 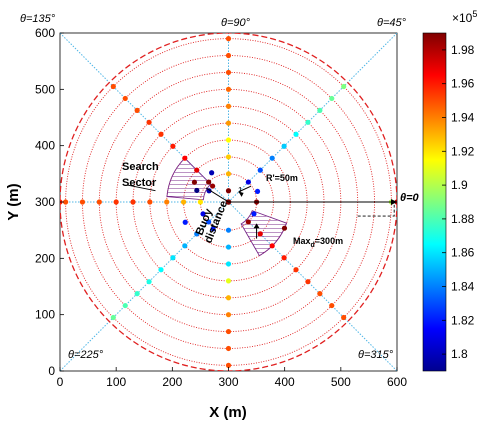 I want to click on colorbar-tick-label-5: 1.9, so click(x=459, y=185).